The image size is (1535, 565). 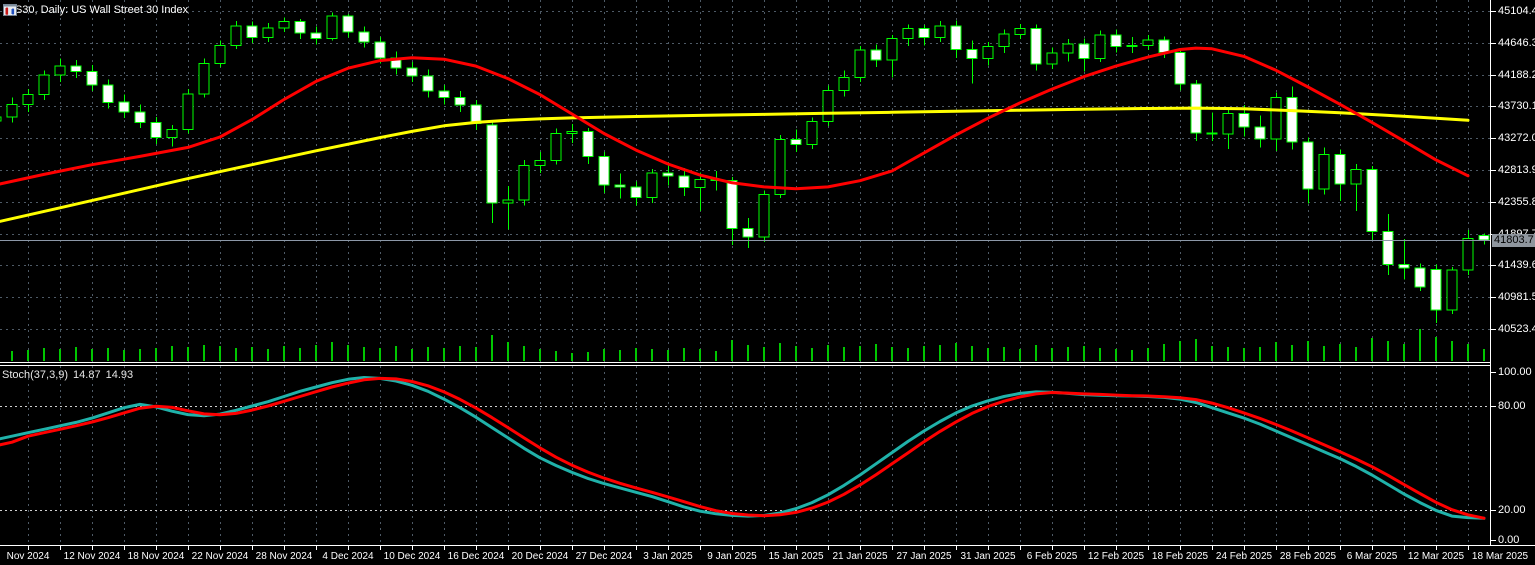 I want to click on price-tick, so click(x=1493, y=297).